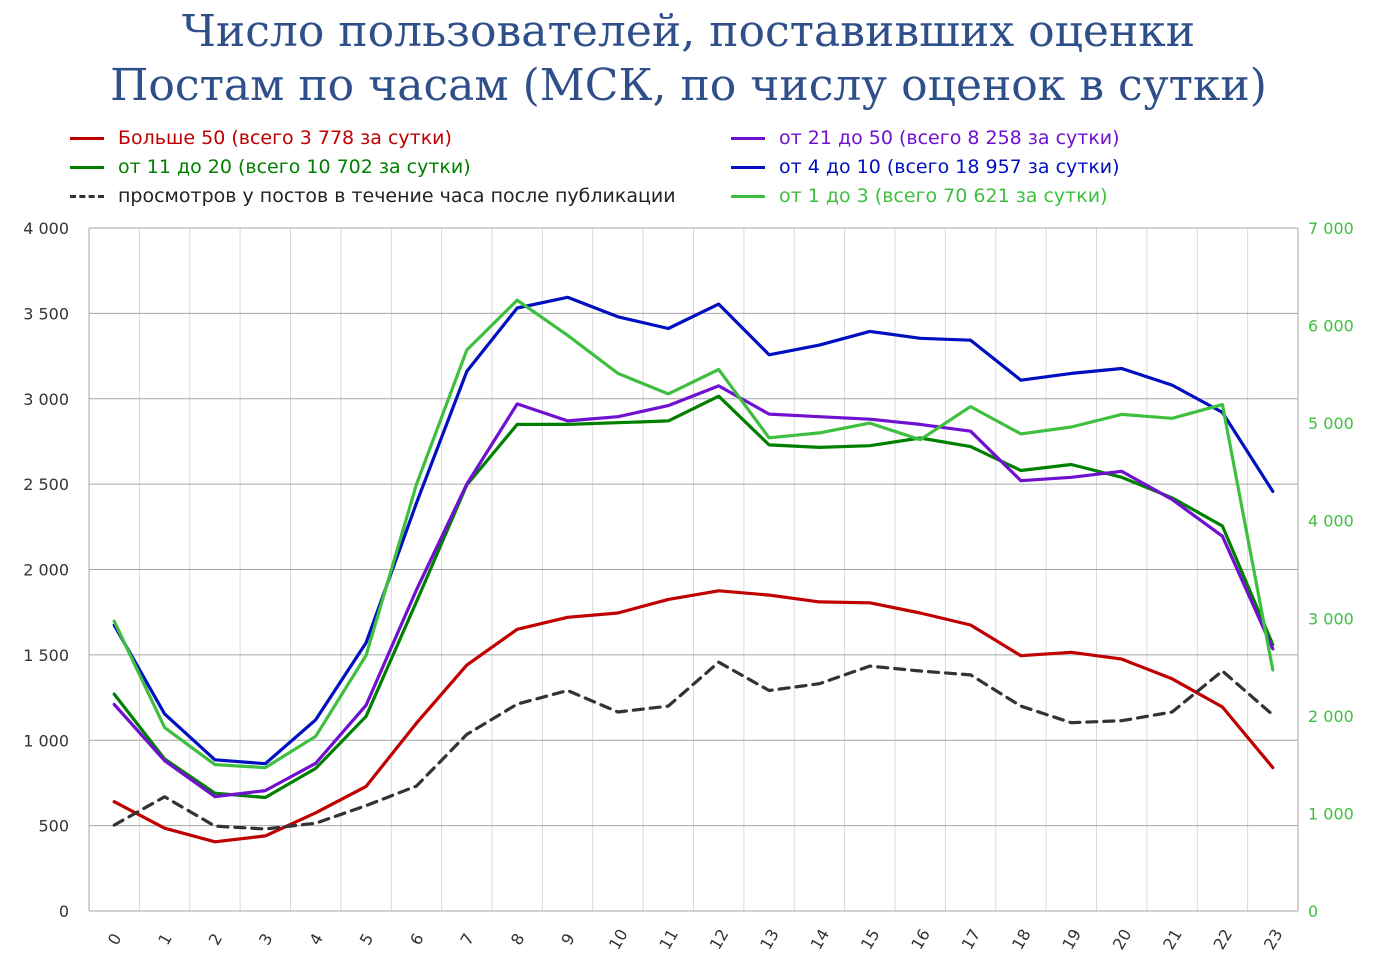  Describe the element at coordinates (467, 939) in the screenshot. I see `x-axis-tick-label: 7` at that location.